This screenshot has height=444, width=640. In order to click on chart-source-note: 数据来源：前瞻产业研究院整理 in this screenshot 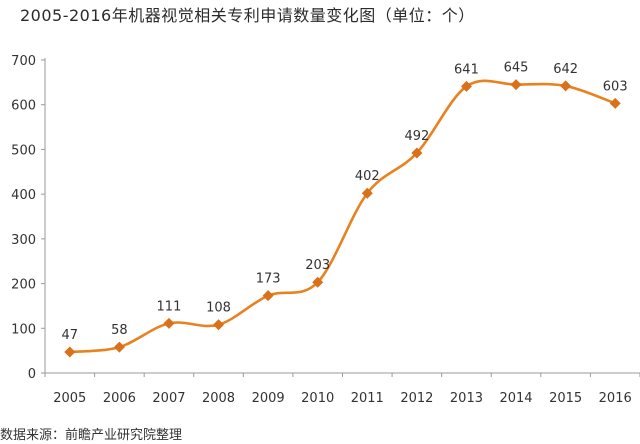, I will do `click(91, 435)`.